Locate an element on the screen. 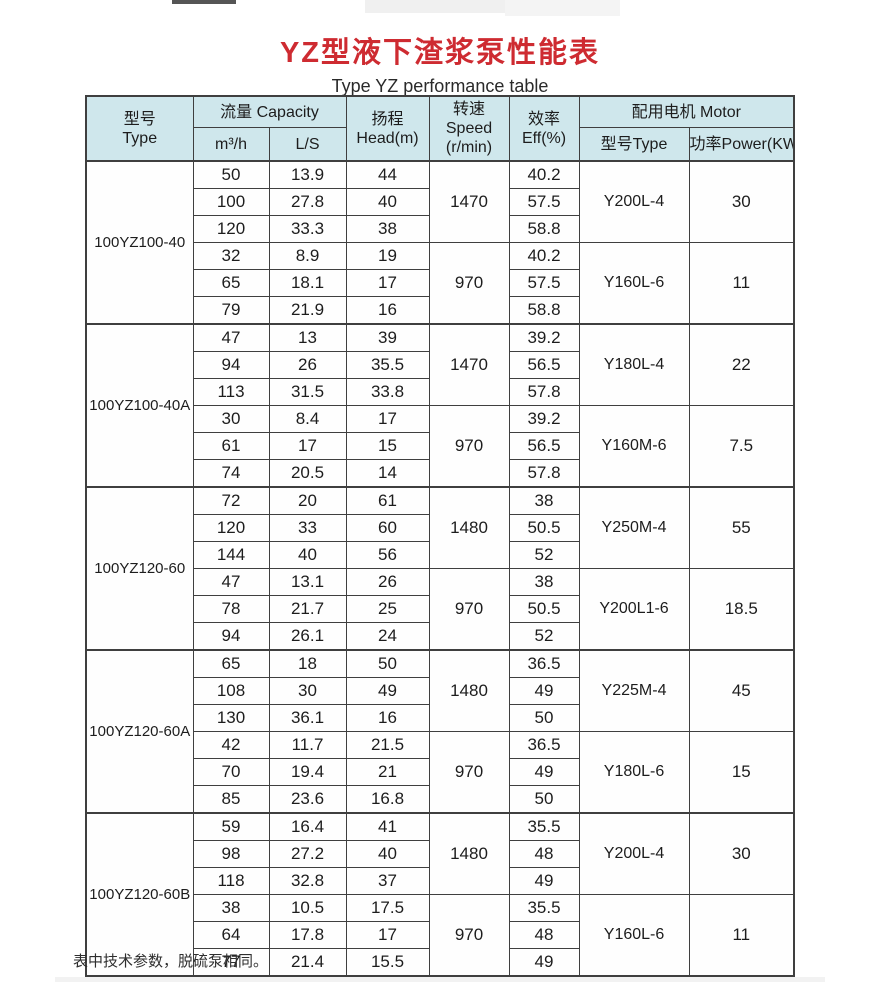  flow-ls-cell: 33.3 is located at coordinates (307, 229).